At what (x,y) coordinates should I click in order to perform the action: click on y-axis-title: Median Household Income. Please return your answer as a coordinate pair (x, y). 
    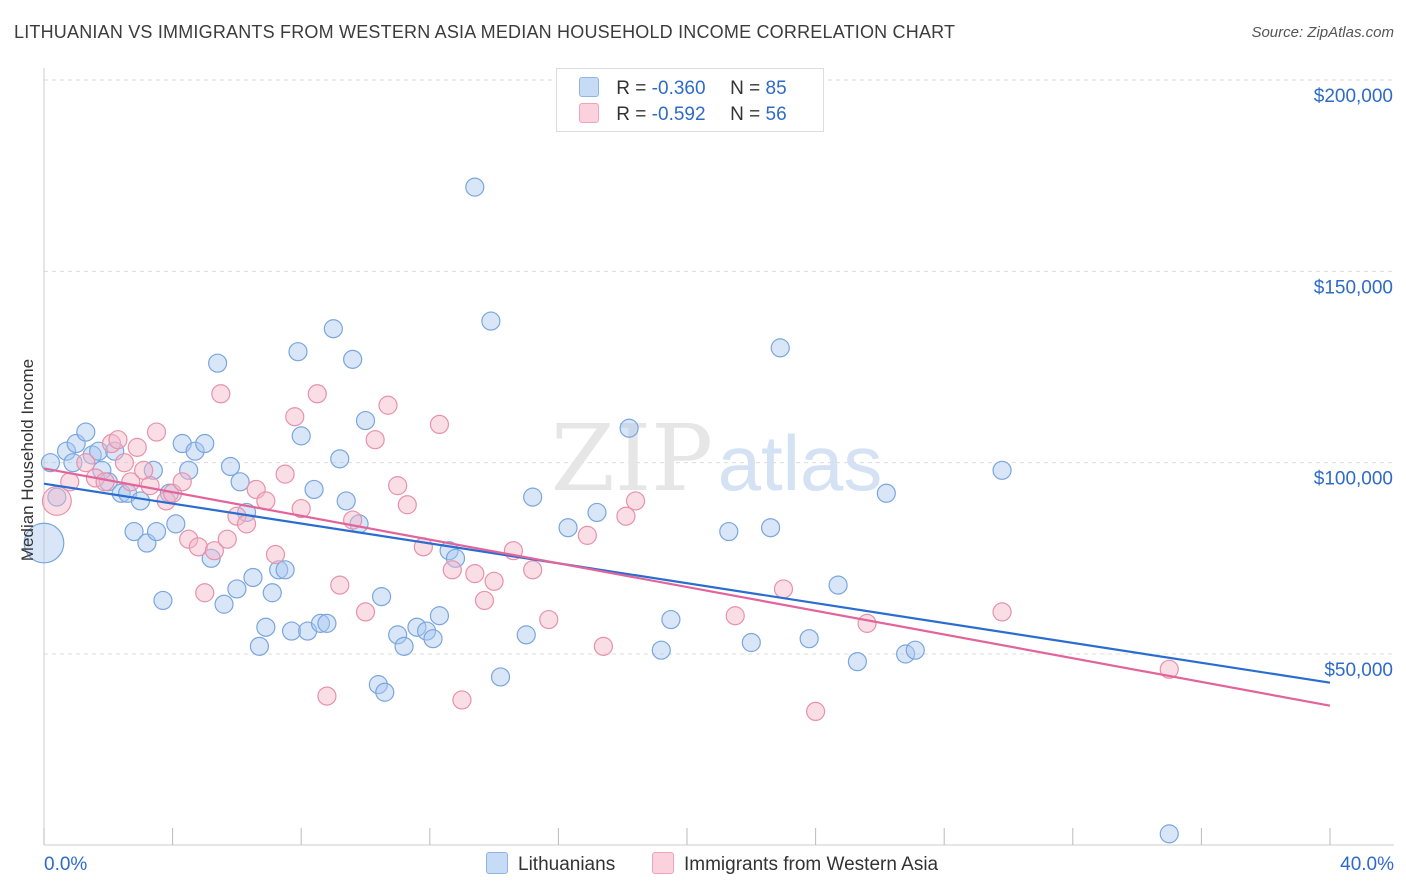
    Looking at the image, I should click on (27, 460).